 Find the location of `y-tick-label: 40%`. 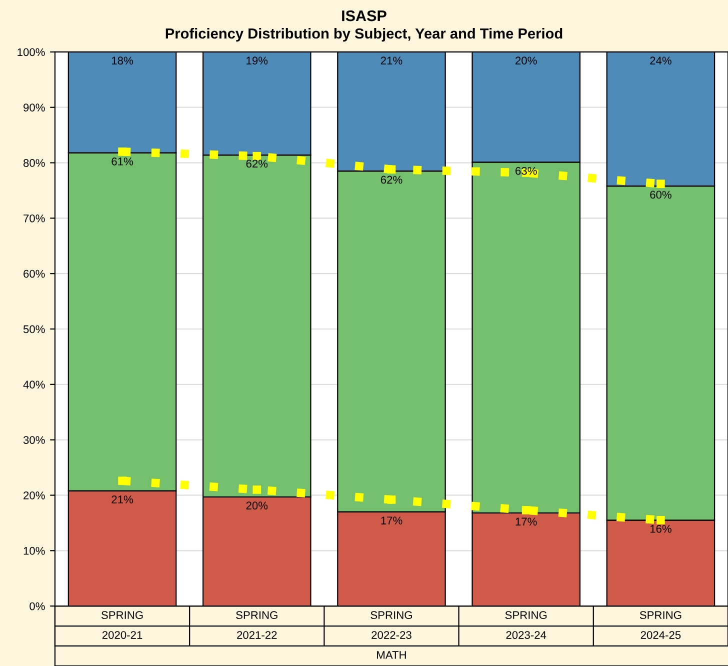

y-tick-label: 40% is located at coordinates (34, 384).